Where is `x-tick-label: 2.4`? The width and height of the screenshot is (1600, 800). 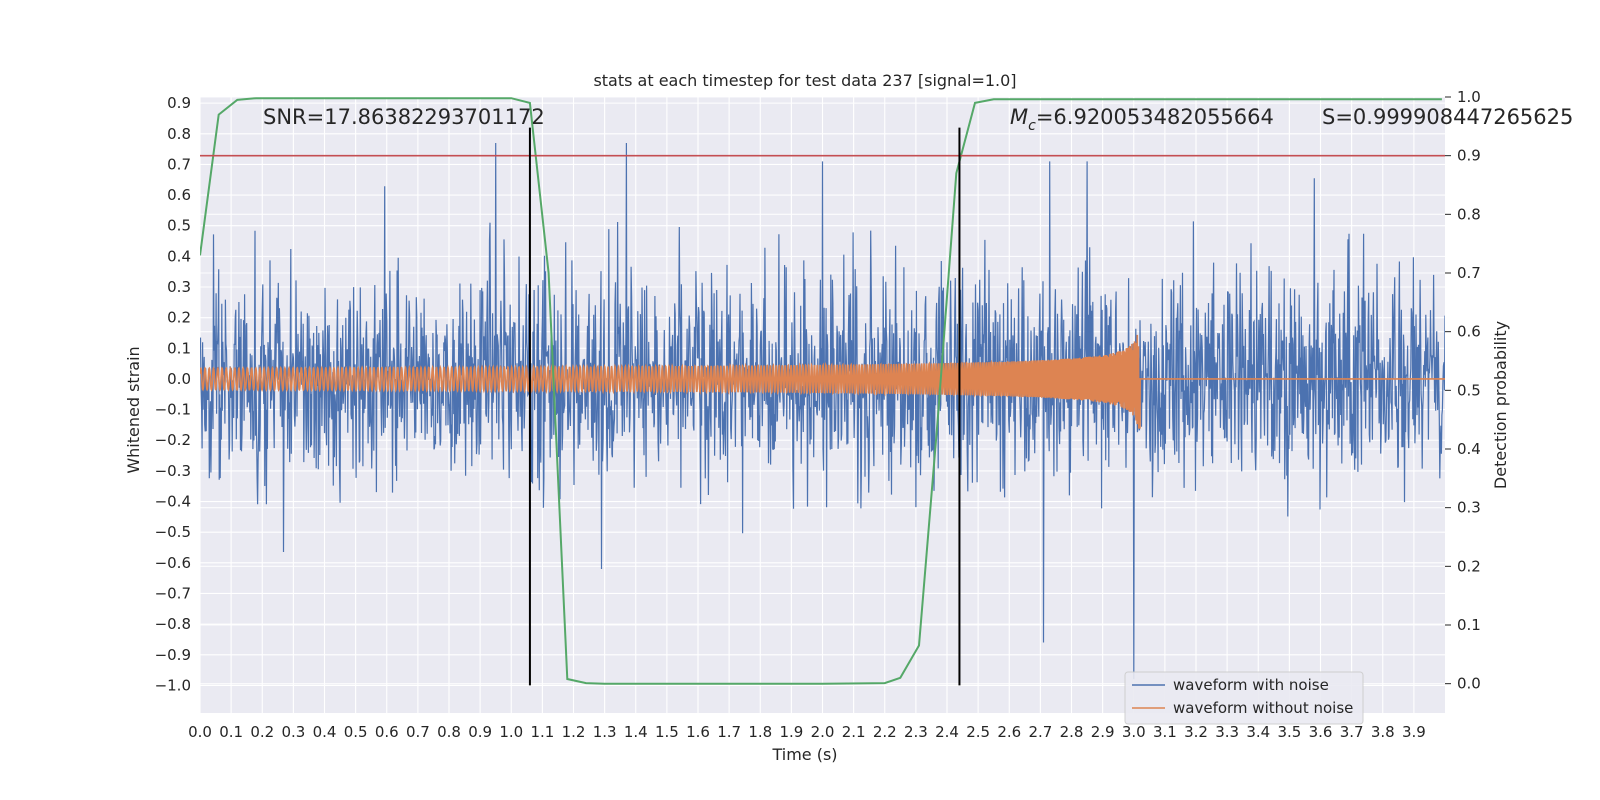
x-tick-label: 2.4 is located at coordinates (947, 732).